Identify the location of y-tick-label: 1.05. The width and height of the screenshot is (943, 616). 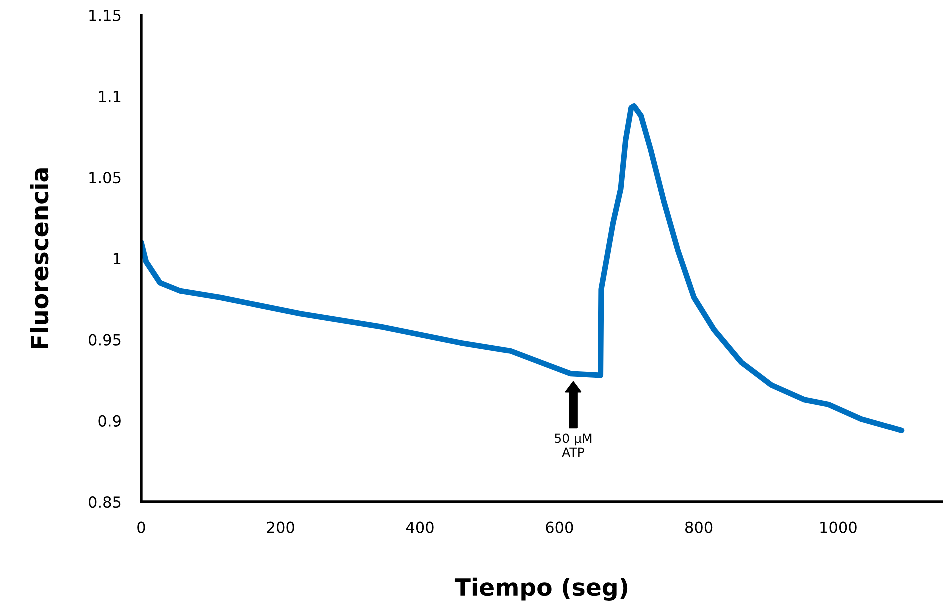
(105, 178).